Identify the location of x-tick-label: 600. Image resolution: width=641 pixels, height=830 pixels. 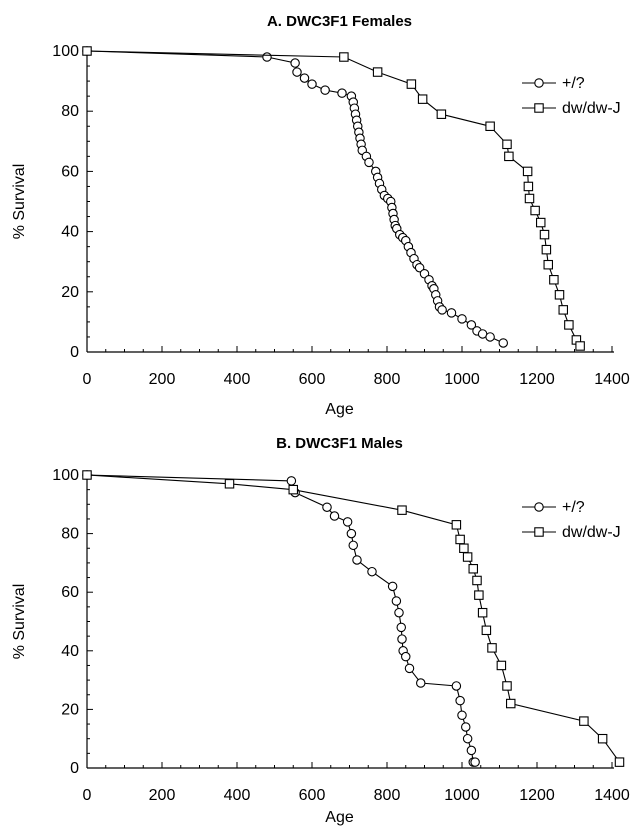
(312, 379).